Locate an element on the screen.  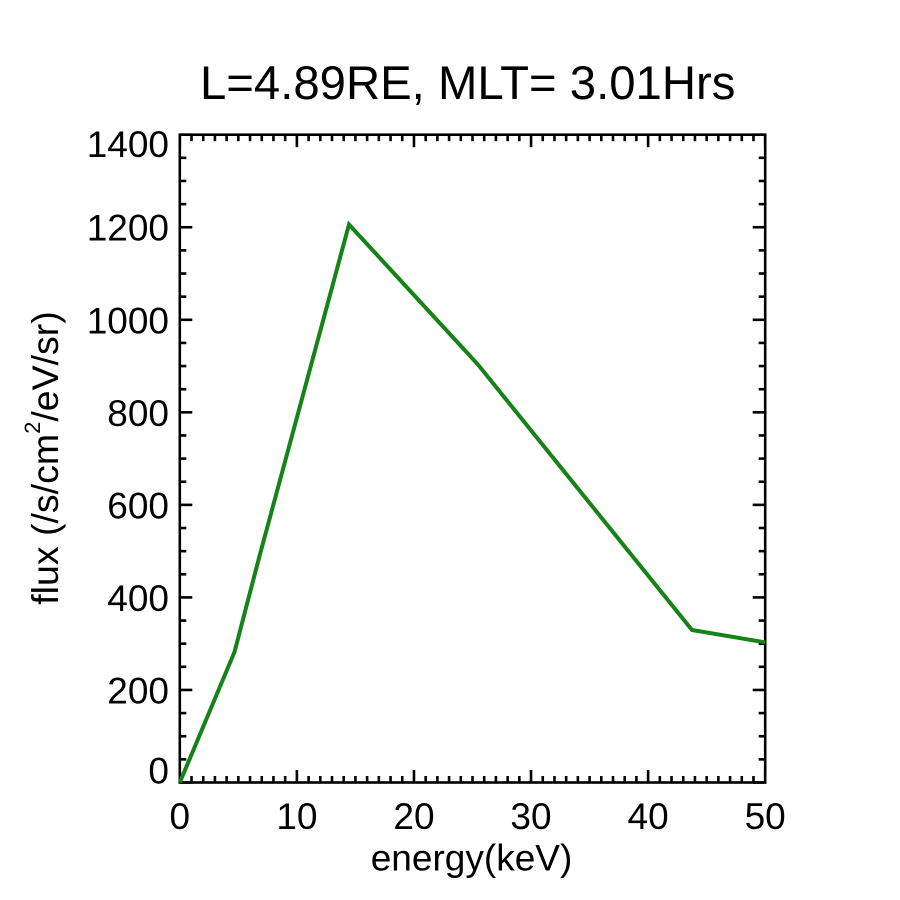
svg-text: 200 is located at coordinates (138, 691).